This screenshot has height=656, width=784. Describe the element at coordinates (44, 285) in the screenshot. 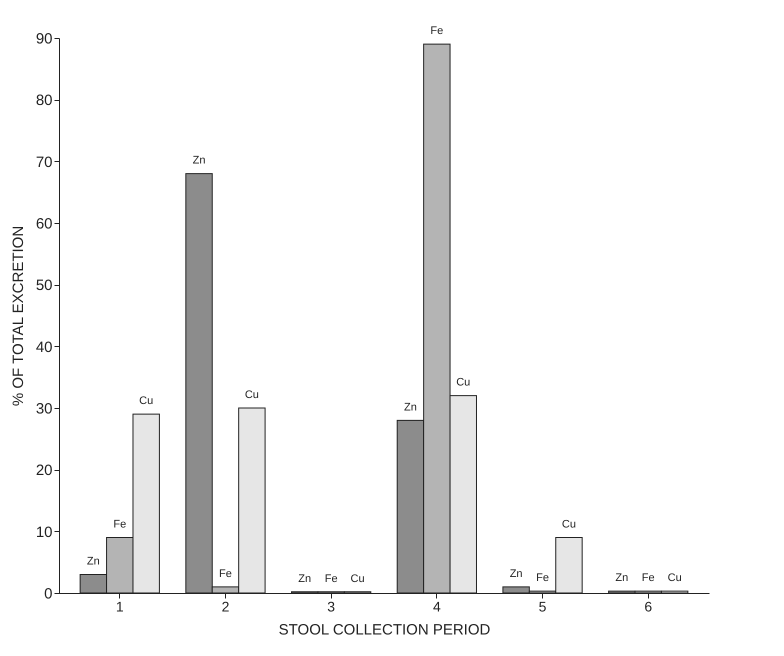

I see `y-tick-label: 50` at that location.